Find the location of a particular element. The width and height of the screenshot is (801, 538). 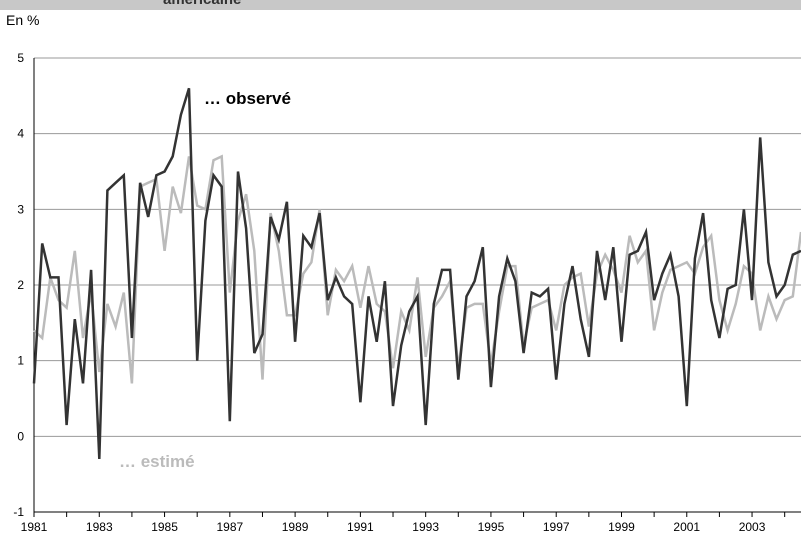

x-tick-label: 2001 is located at coordinates (686, 527).